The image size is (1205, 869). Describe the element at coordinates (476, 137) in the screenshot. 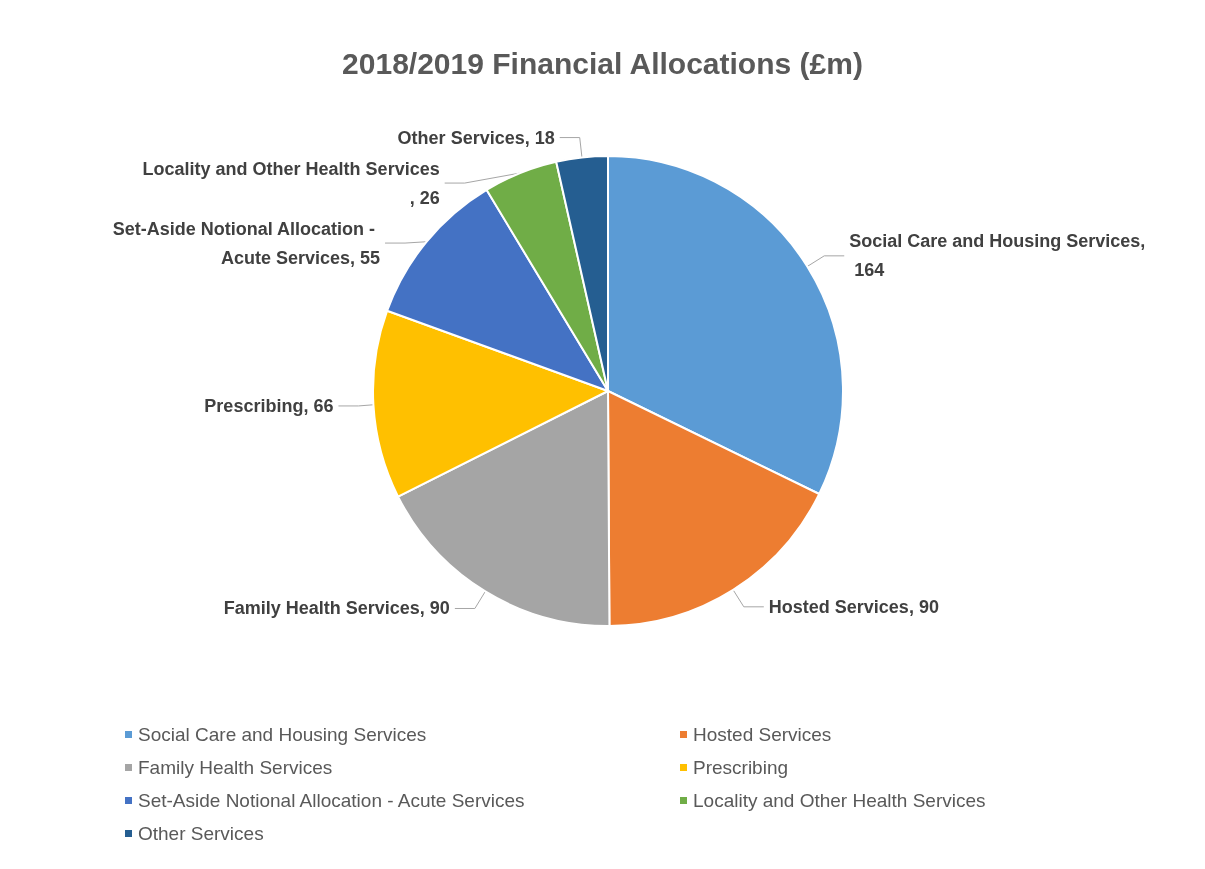

I see `data-label: Other Services, 18` at that location.